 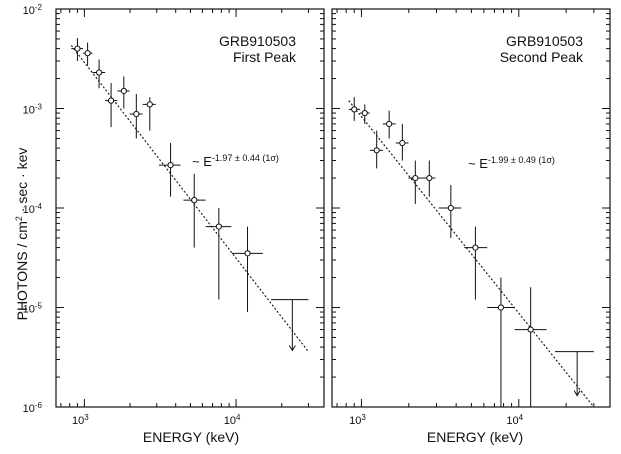 I want to click on fit-annotation-exponent: -1.97 ± 0.44 (1σ), so click(x=245, y=158).